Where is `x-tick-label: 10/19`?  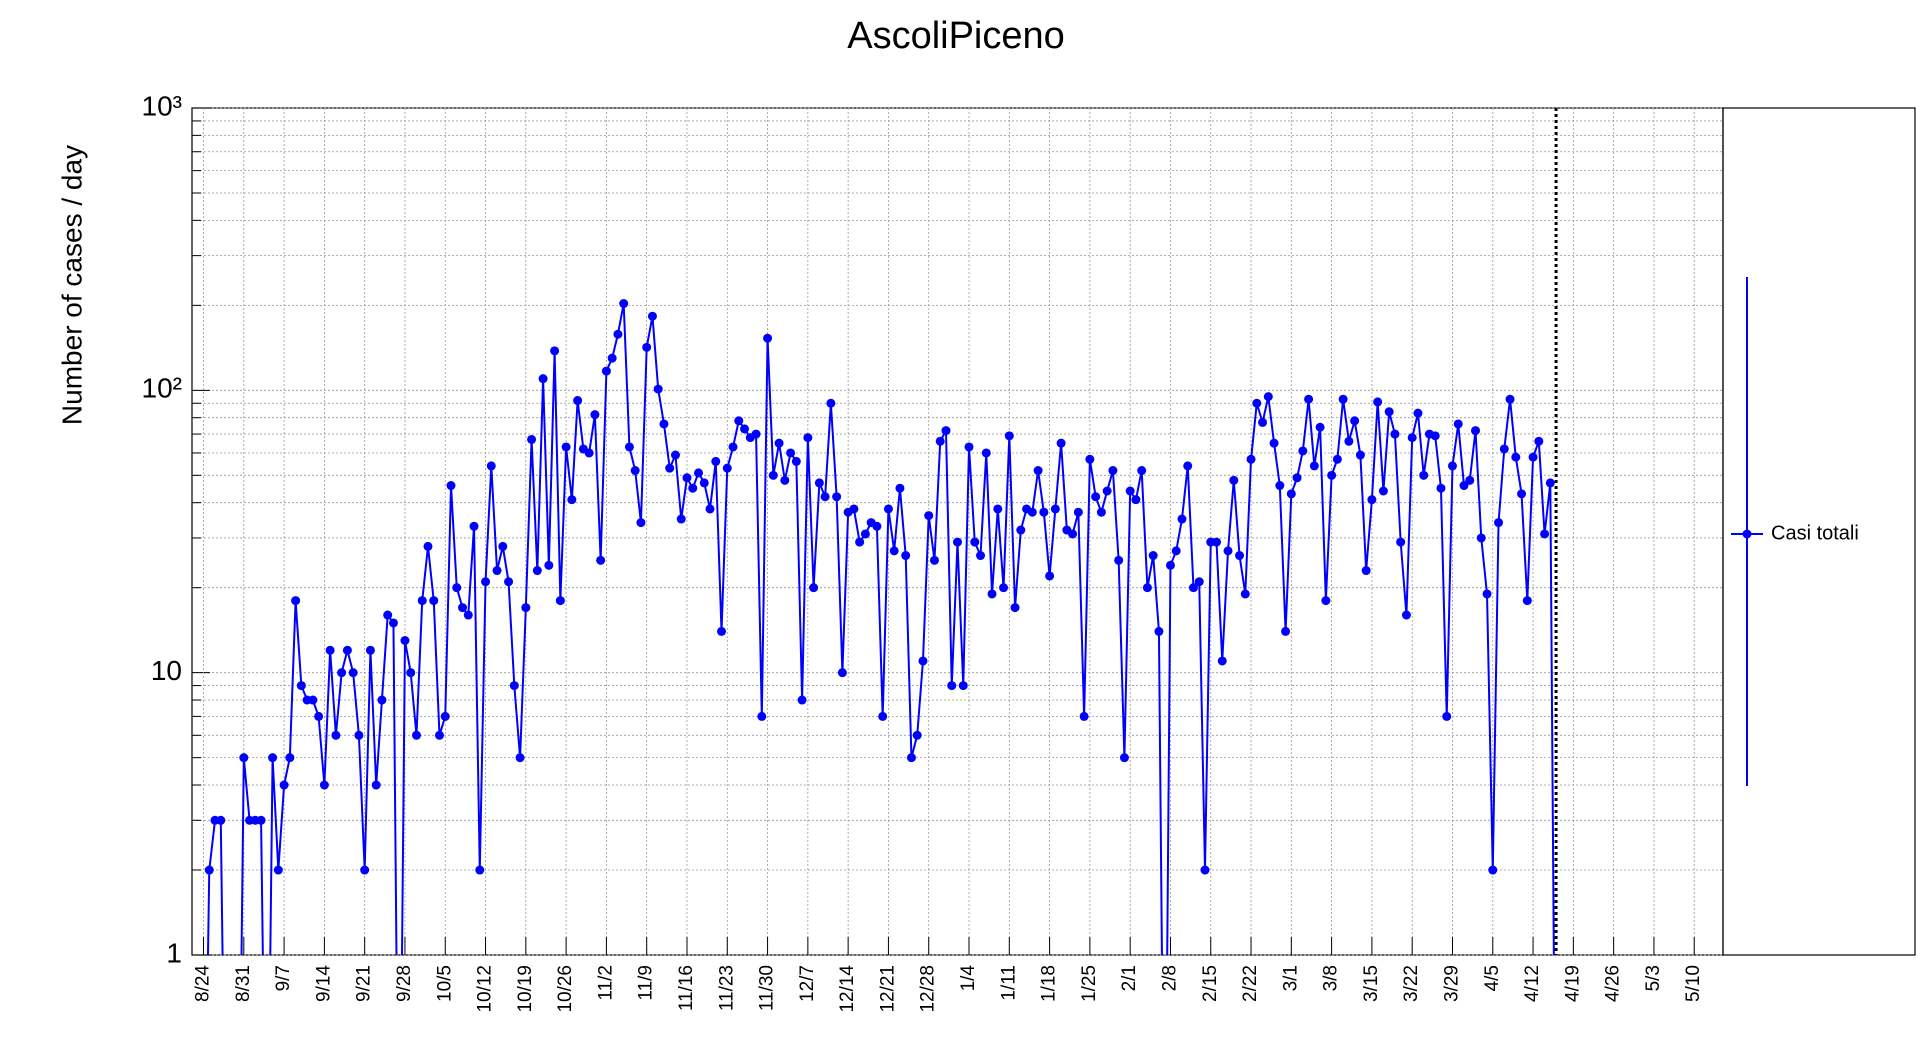
x-tick-label: 10/19 is located at coordinates (525, 989).